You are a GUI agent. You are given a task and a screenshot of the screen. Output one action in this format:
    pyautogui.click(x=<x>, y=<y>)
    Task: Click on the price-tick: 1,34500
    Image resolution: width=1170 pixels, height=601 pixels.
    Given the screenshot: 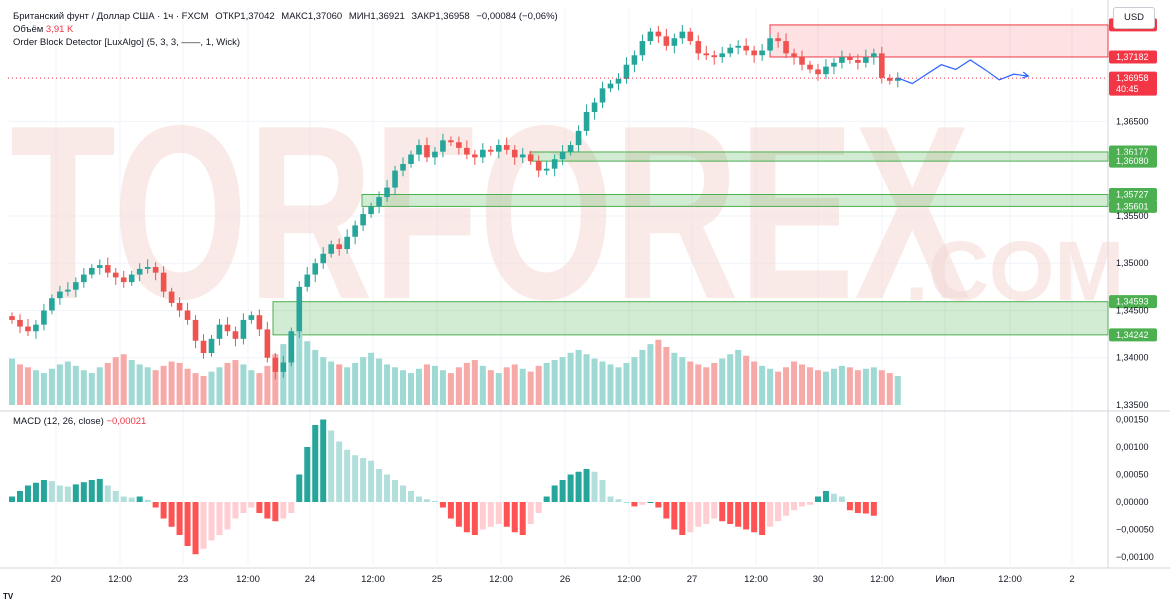 What is the action you would take?
    pyautogui.click(x=1132, y=310)
    